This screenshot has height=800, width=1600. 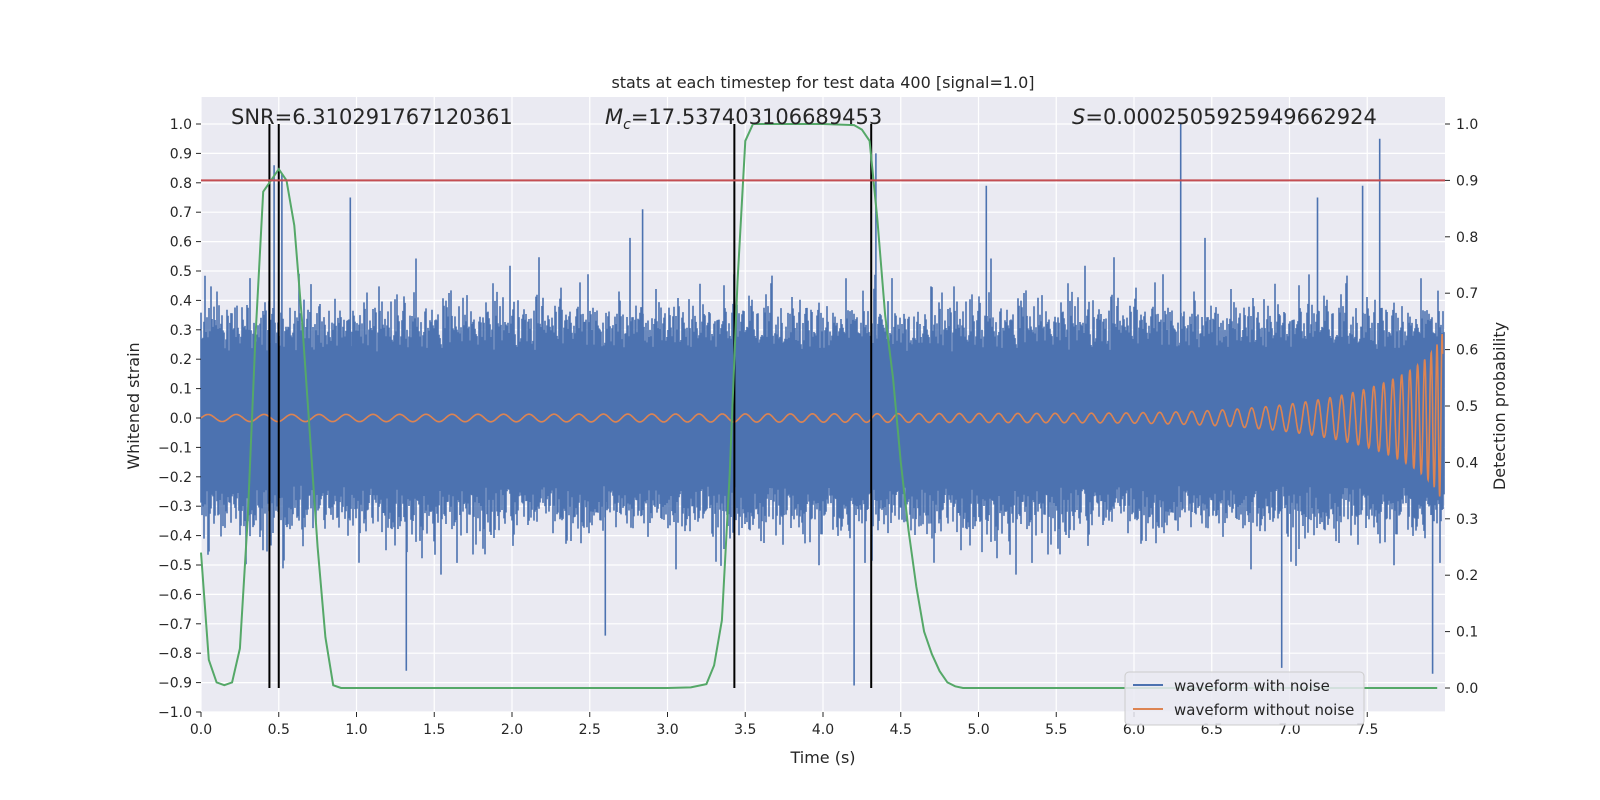 I want to click on y-tick-label: −0.6, so click(x=175, y=595).